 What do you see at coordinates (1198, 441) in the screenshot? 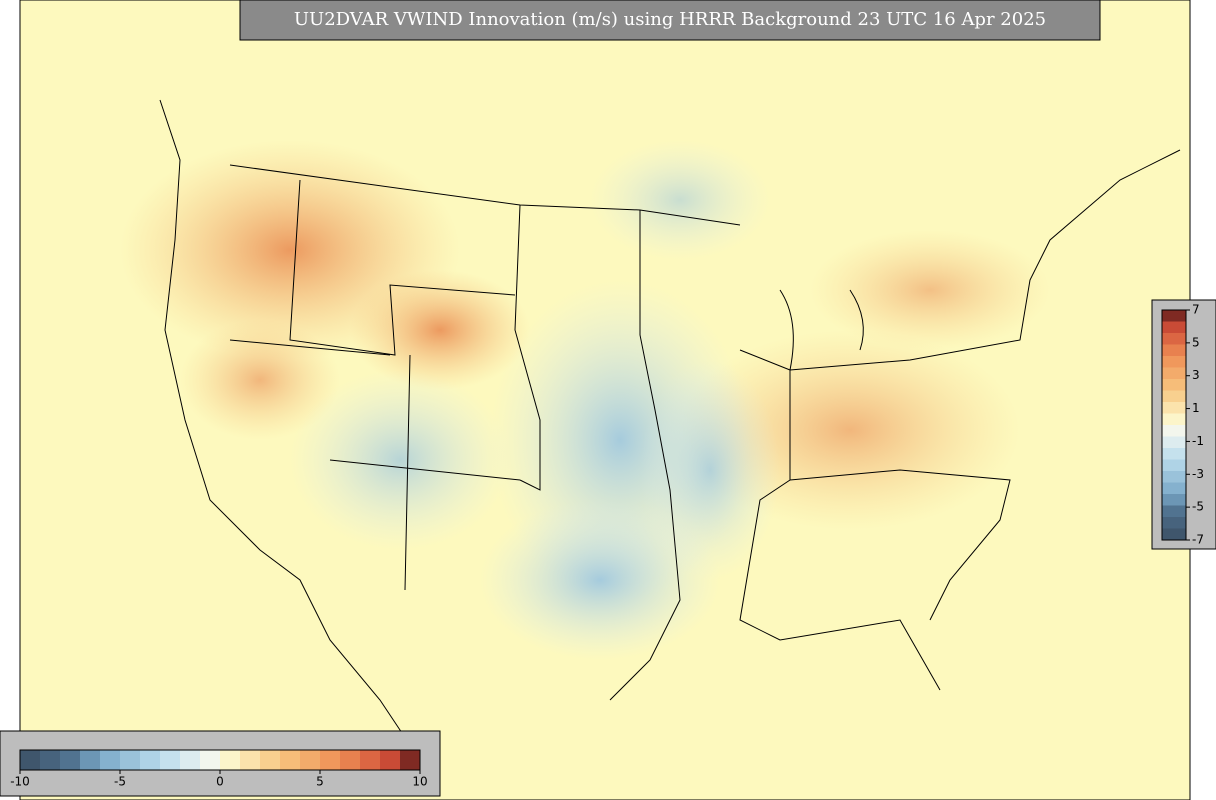
I see `tick-label: -1` at bounding box center [1198, 441].